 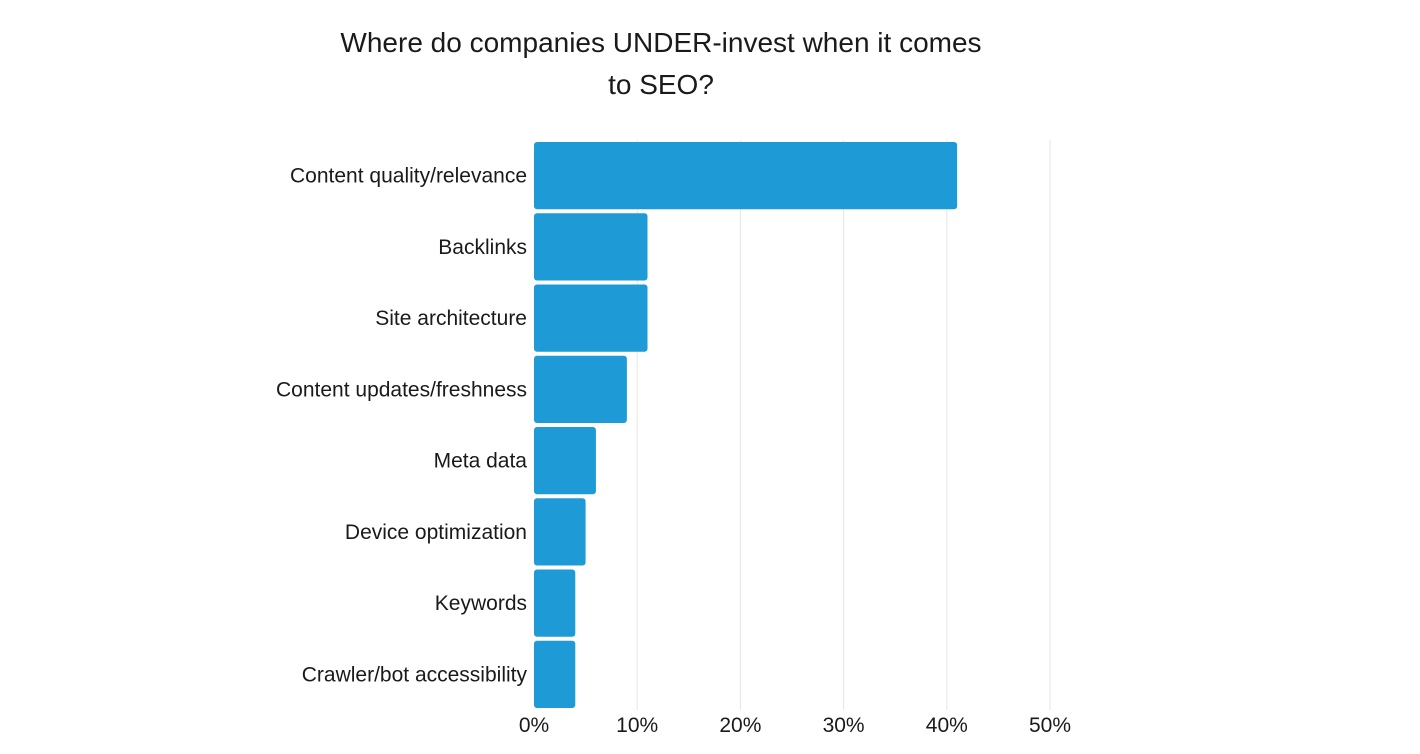 What do you see at coordinates (637, 725) in the screenshot?
I see `x-tick-label: 10%` at bounding box center [637, 725].